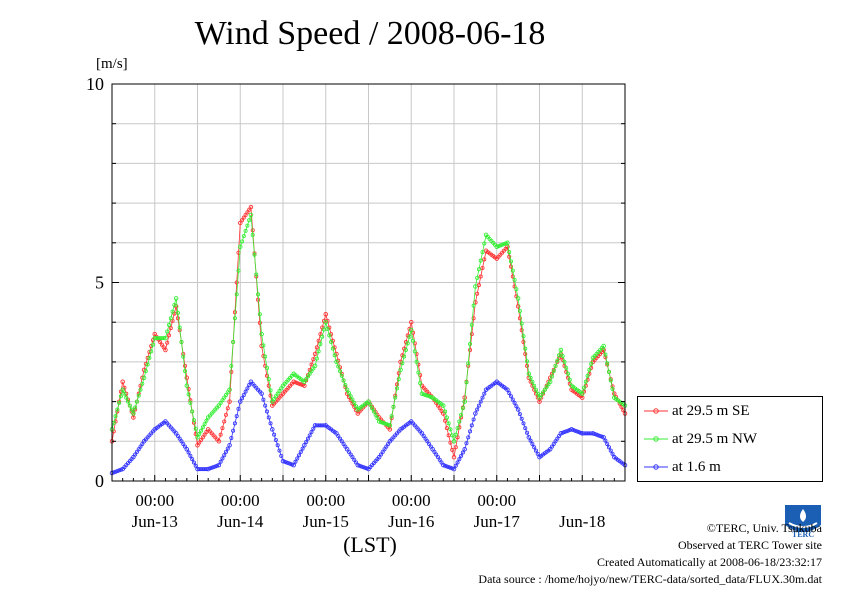  Describe the element at coordinates (240, 521) in the screenshot. I see `x-day-label: Jun-14` at that location.